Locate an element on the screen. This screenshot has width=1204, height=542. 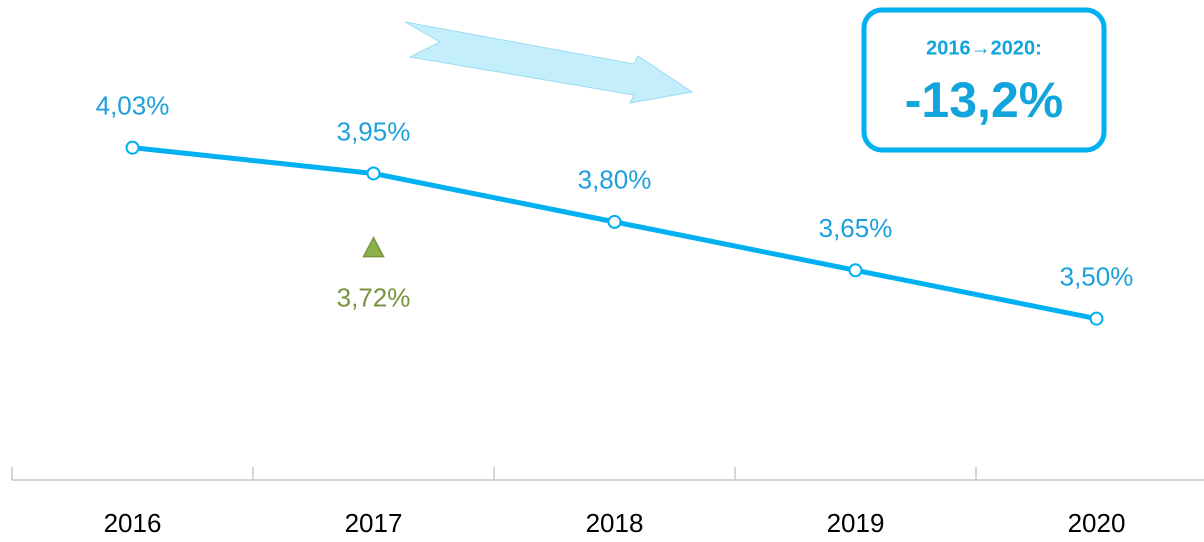
trend-arrow is located at coordinates (549, 62).